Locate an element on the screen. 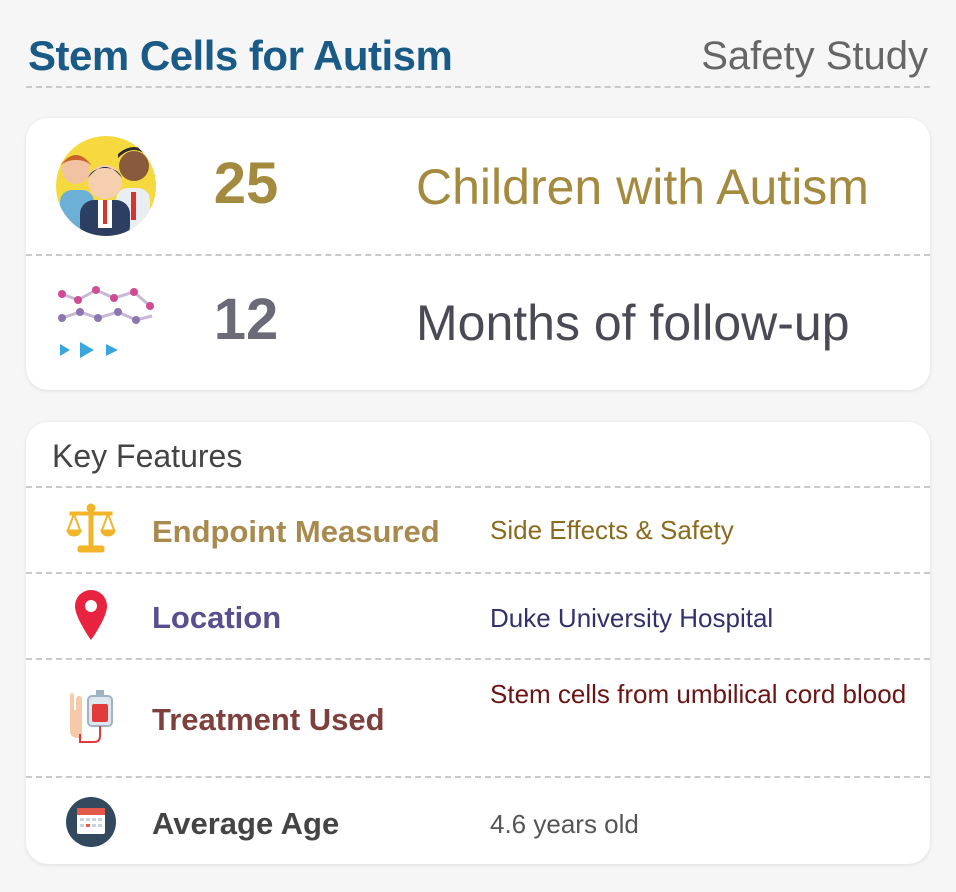  iv-bag-arm-icon is located at coordinates (91, 718).